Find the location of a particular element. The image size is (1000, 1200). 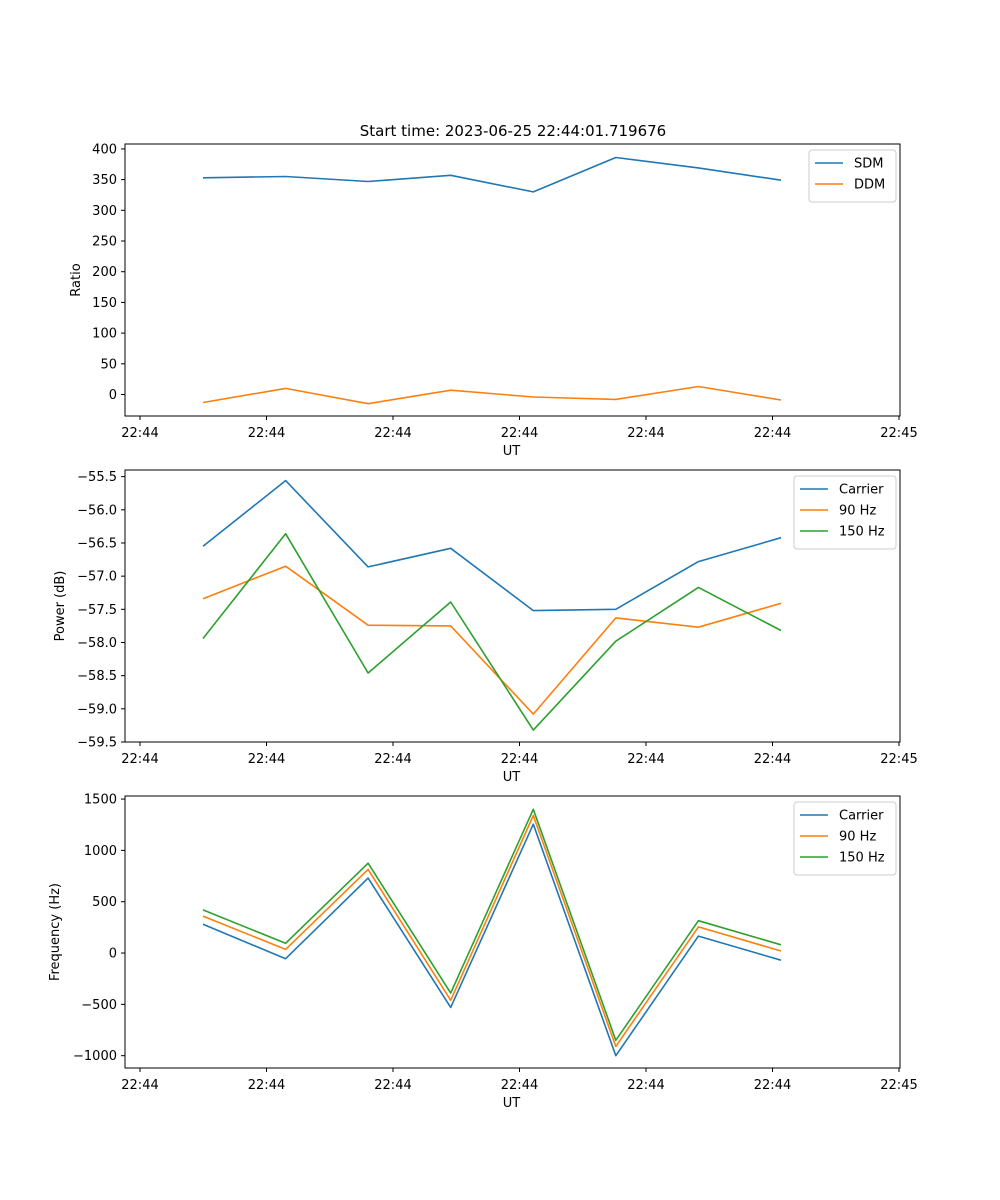

y-tick-label: −59.0 is located at coordinates (97, 709).